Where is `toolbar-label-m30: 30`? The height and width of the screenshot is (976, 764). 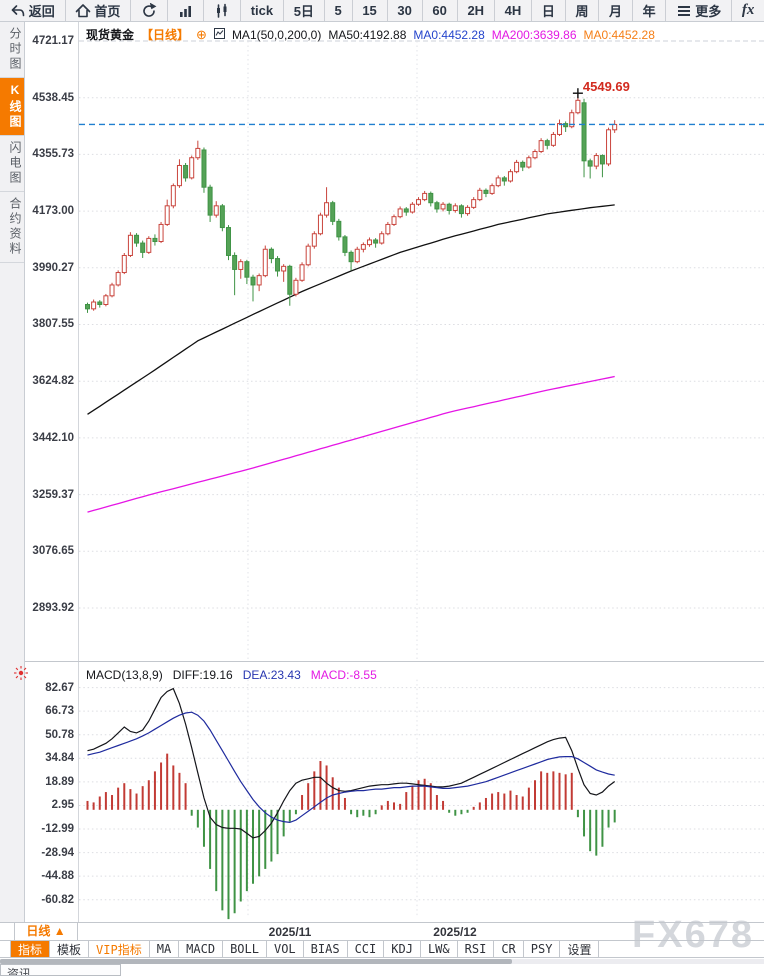 toolbar-label-m30: 30 is located at coordinates (404, 10).